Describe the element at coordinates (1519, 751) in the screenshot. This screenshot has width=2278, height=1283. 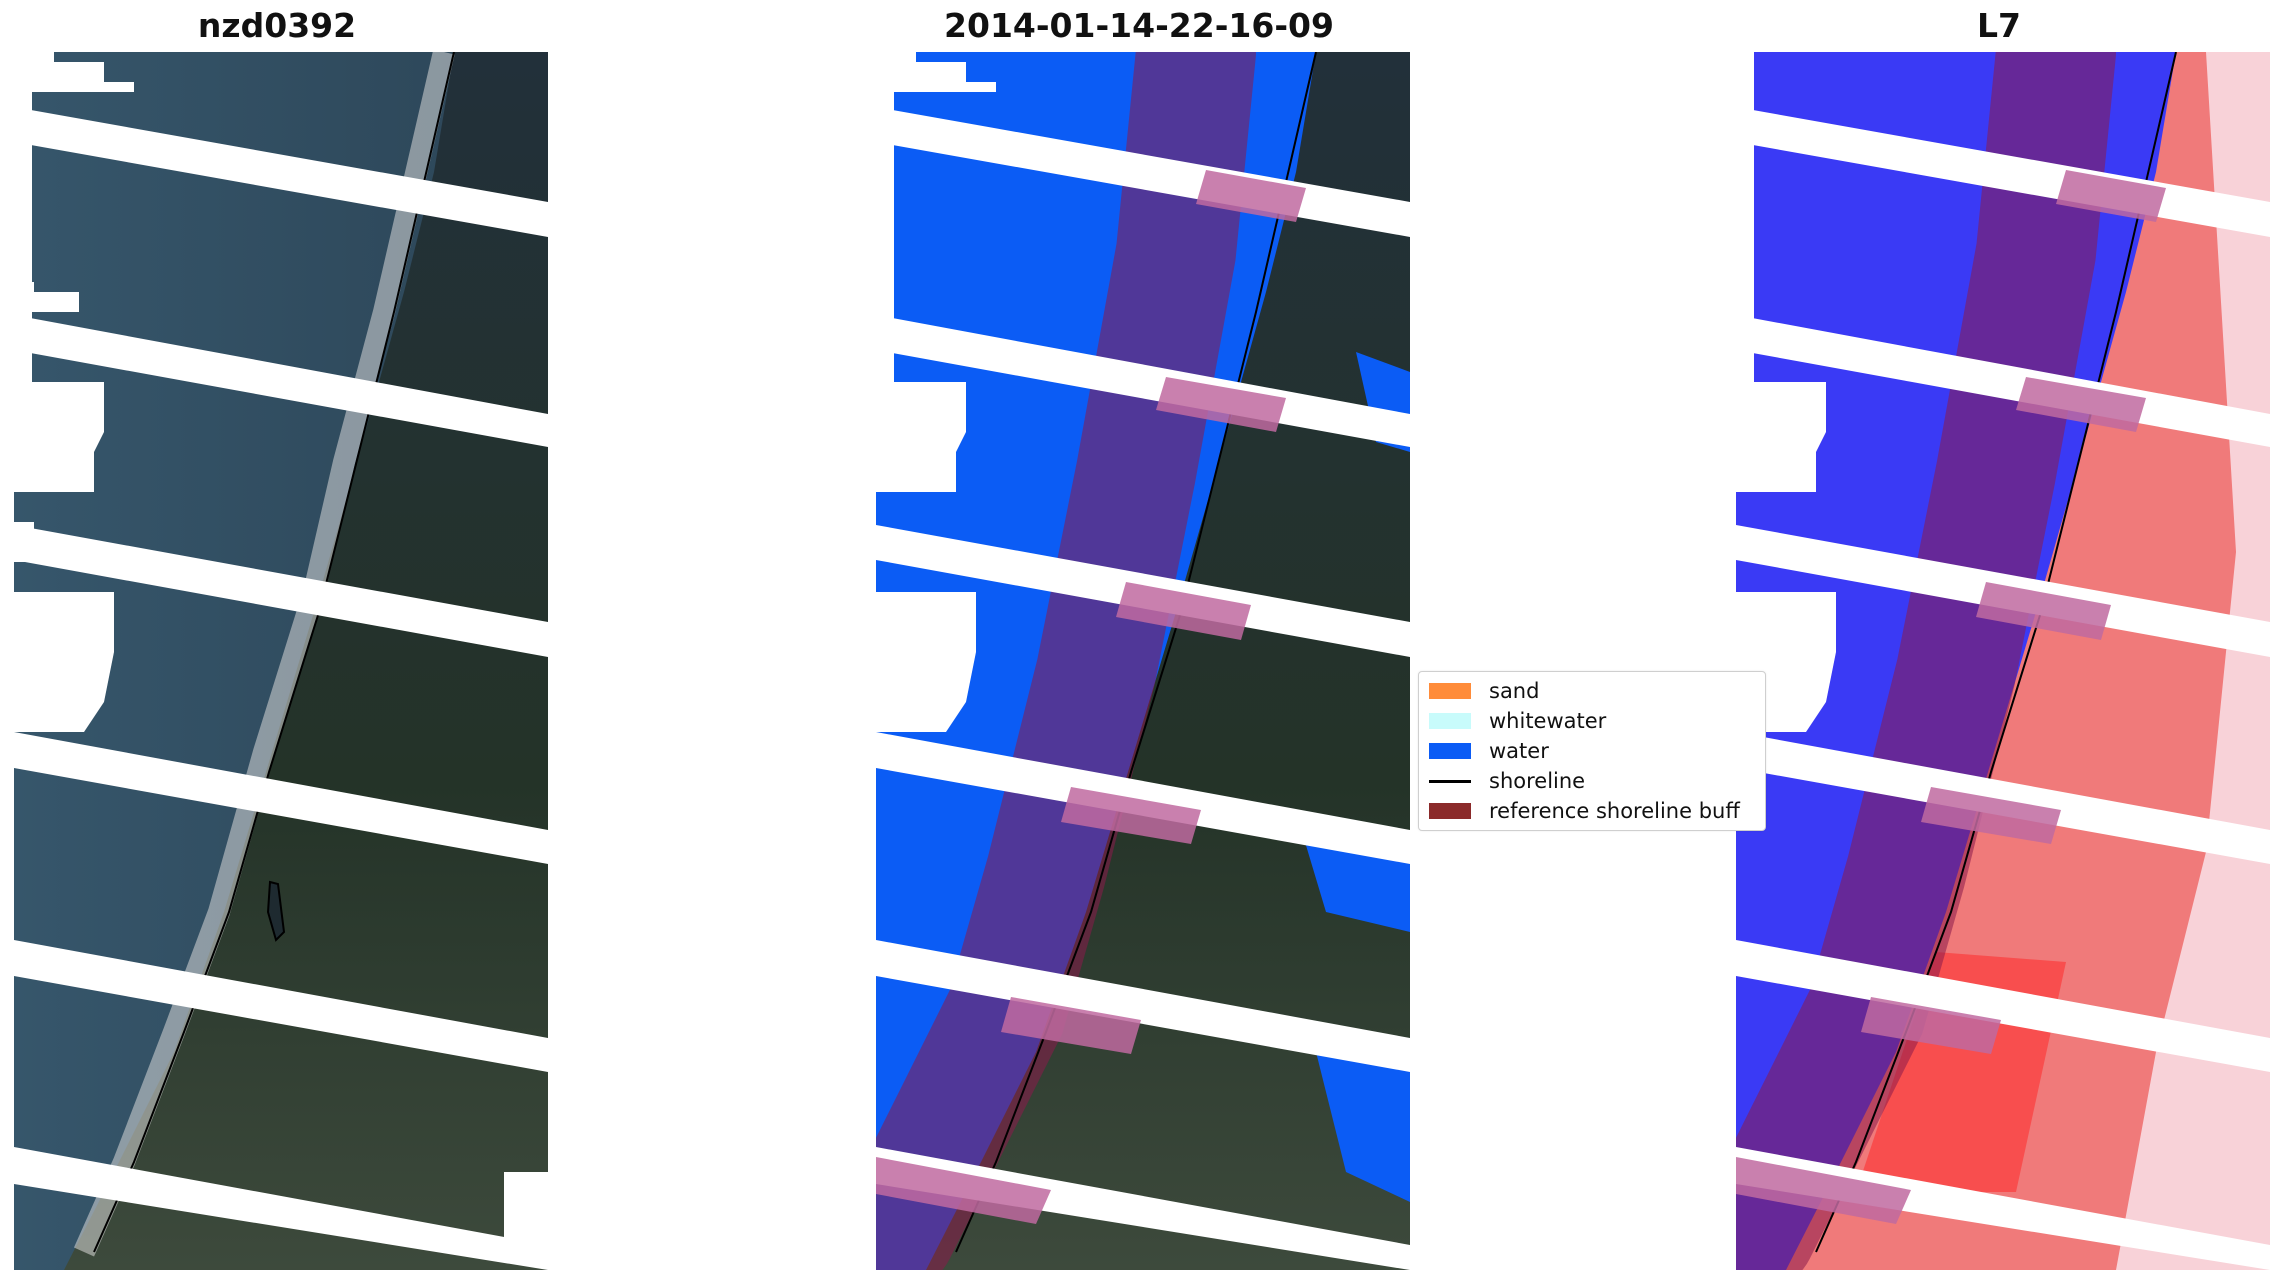
I see `legend-label-water: water` at that location.